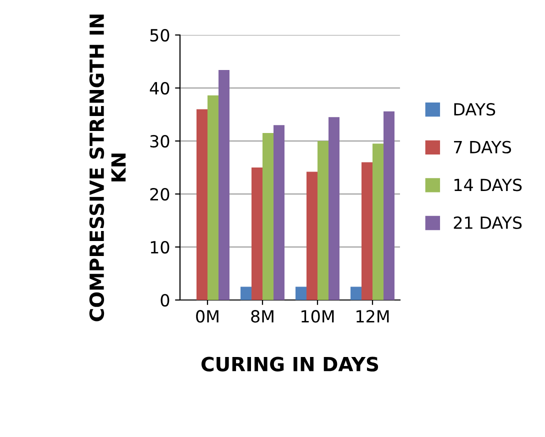 Image resolution: width=545 pixels, height=437 pixels. I want to click on legend-label: DAYS, so click(475, 109).